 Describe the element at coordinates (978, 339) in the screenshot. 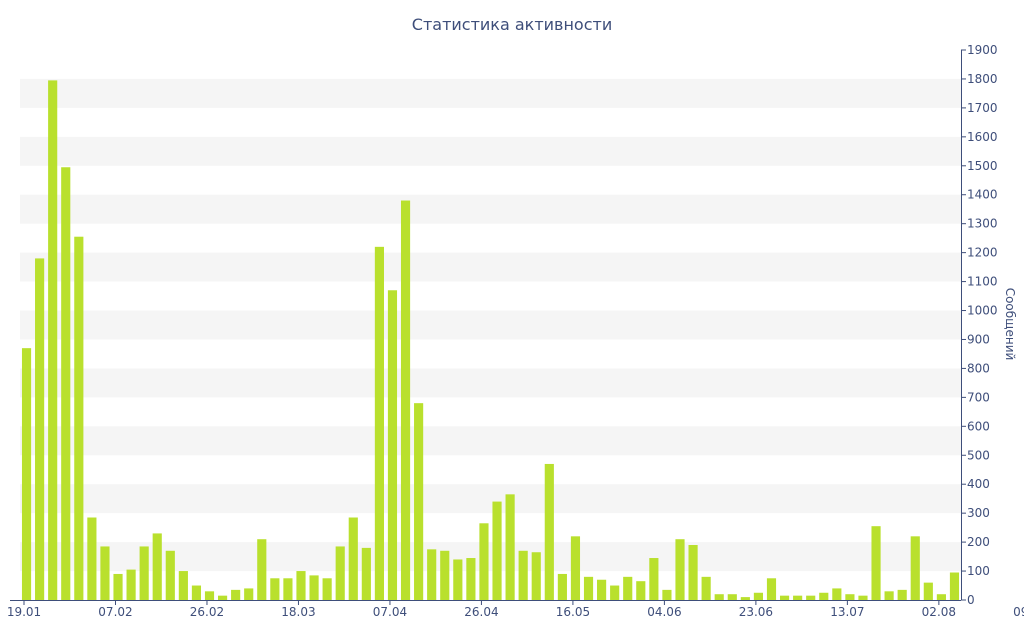

I see `y-tick-label: 900` at that location.